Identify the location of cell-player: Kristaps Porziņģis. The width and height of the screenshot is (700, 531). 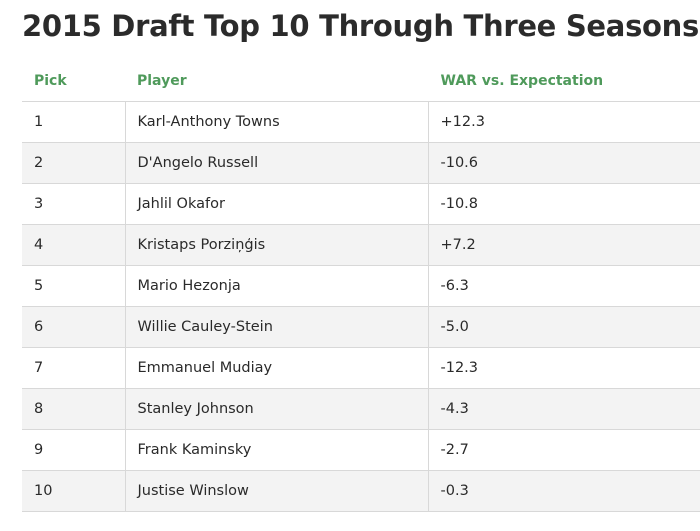
(276, 245).